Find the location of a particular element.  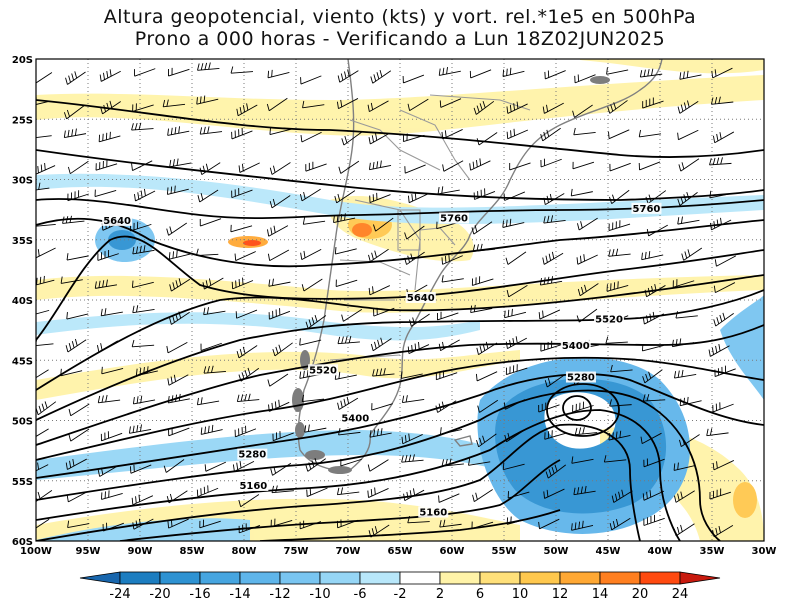

longitude-tick-label: 30W is located at coordinates (764, 551).